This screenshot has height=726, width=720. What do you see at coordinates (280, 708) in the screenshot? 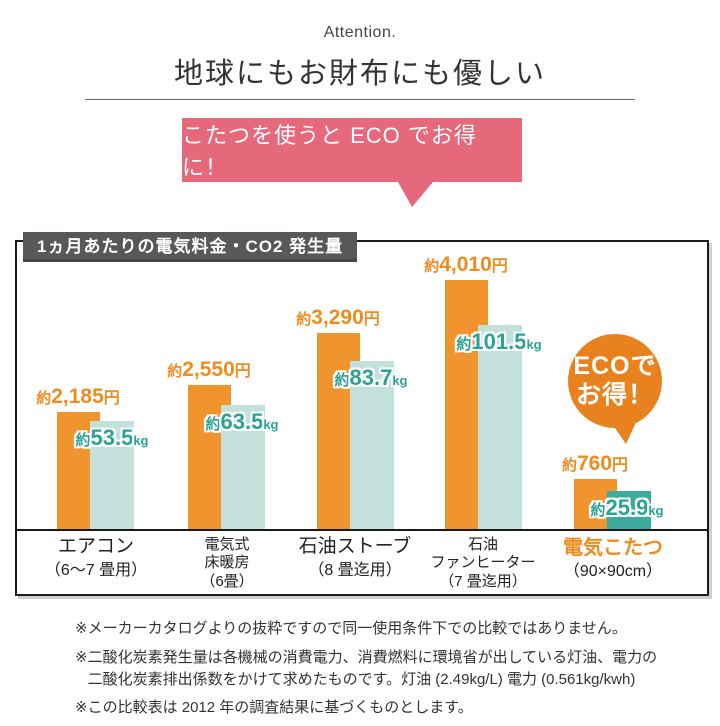
I see `footnote-text: この比較表は 2012 年の調査結果に基づくものとします。` at bounding box center [280, 708].